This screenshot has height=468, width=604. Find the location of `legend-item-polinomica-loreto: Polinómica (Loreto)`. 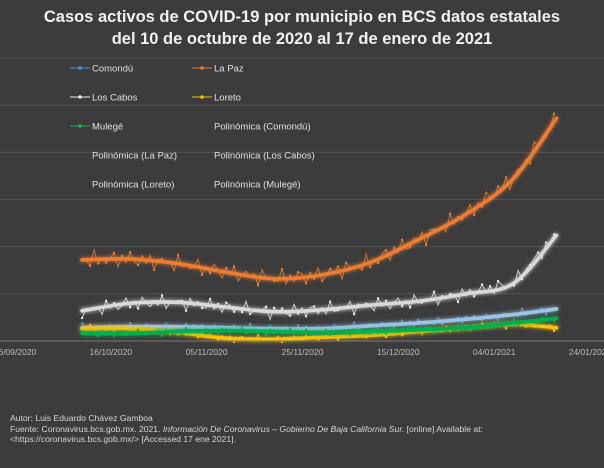

legend-item-polinomica-loreto: Polinómica (Loreto) is located at coordinates (121, 185).